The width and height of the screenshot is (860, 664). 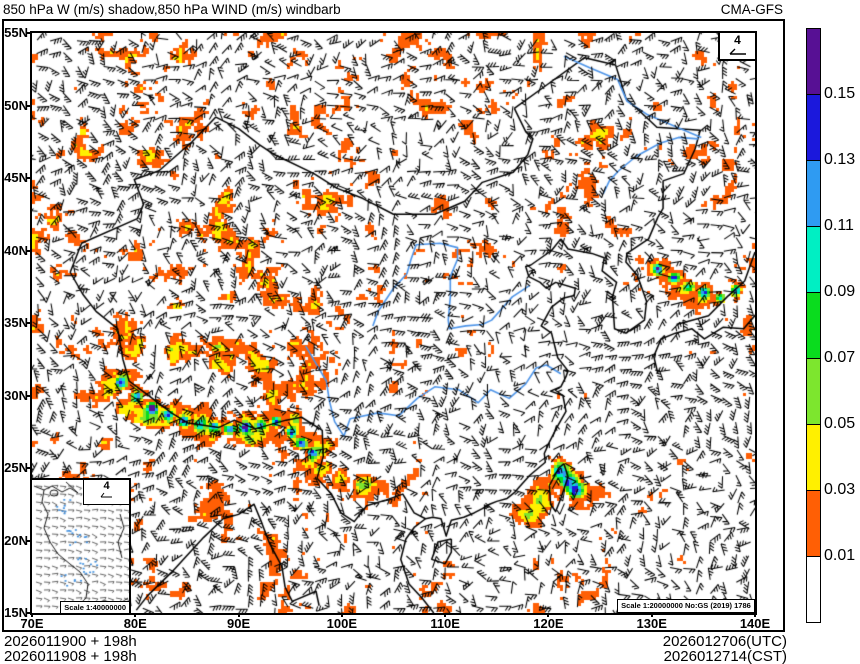 I want to click on colorbar-tick-label: 0.03, so click(x=840, y=489).